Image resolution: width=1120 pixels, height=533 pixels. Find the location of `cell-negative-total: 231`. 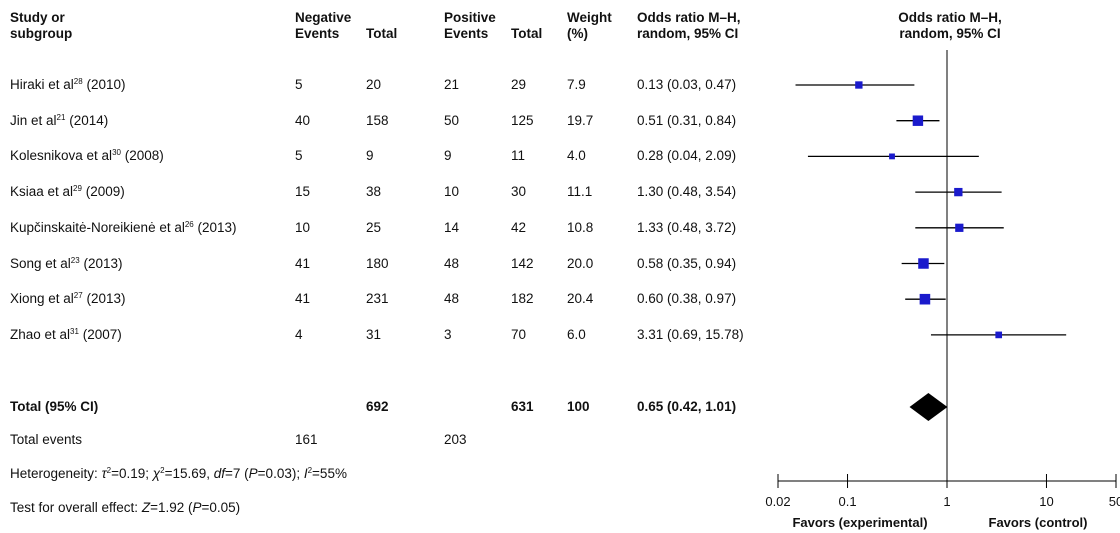

cell-negative-total: 231 is located at coordinates (377, 299).